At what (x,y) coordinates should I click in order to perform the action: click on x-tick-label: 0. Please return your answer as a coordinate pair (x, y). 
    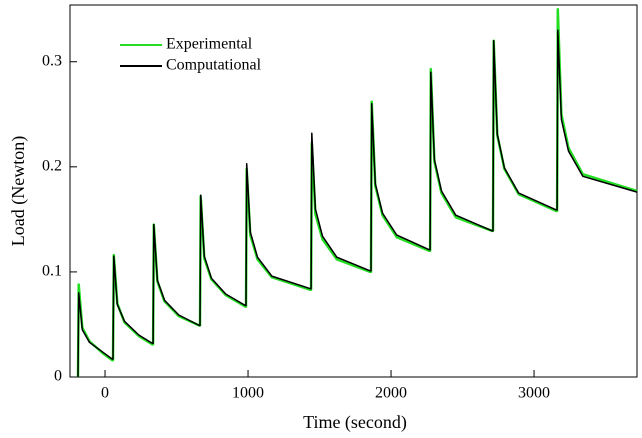
    Looking at the image, I should click on (105, 393).